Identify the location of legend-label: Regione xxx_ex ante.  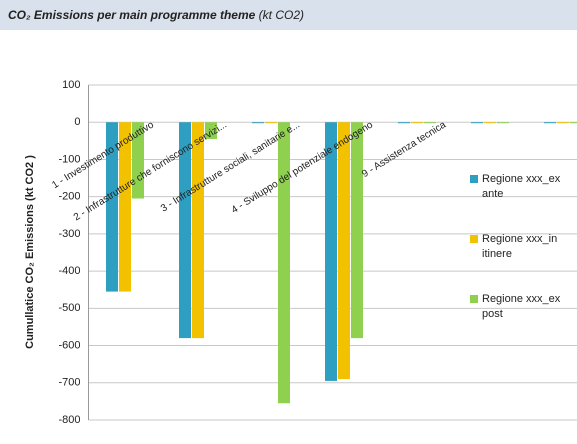
(521, 186).